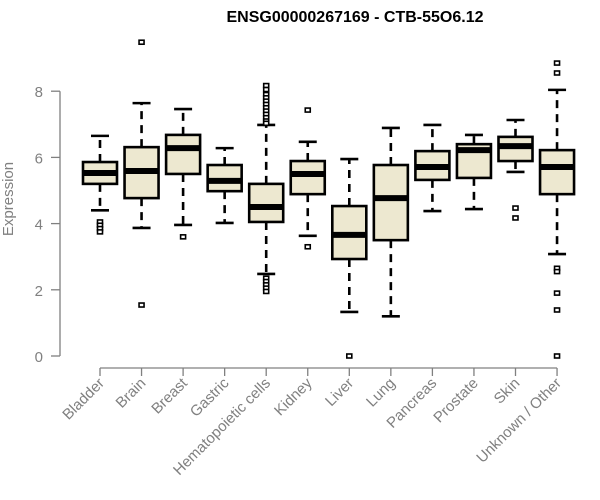 This screenshot has height=500, width=600. What do you see at coordinates (507, 391) in the screenshot?
I see `x-tick-label: Skin` at bounding box center [507, 391].